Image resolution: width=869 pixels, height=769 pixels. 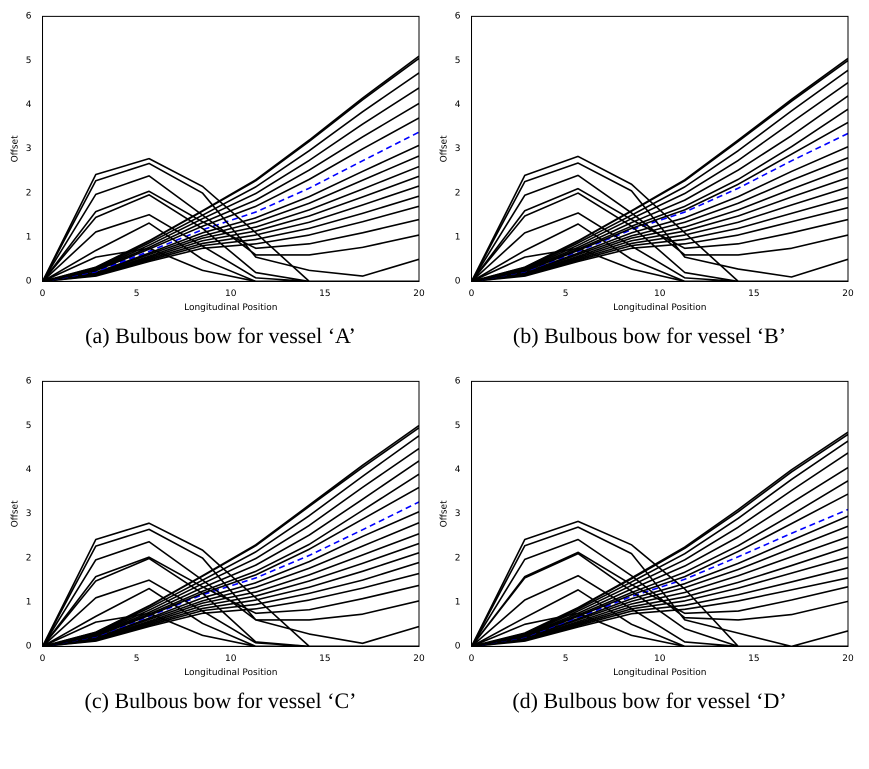 What do you see at coordinates (649, 701) in the screenshot?
I see `text: (d) Bulbous bow for vessel ‘D’` at bounding box center [649, 701].